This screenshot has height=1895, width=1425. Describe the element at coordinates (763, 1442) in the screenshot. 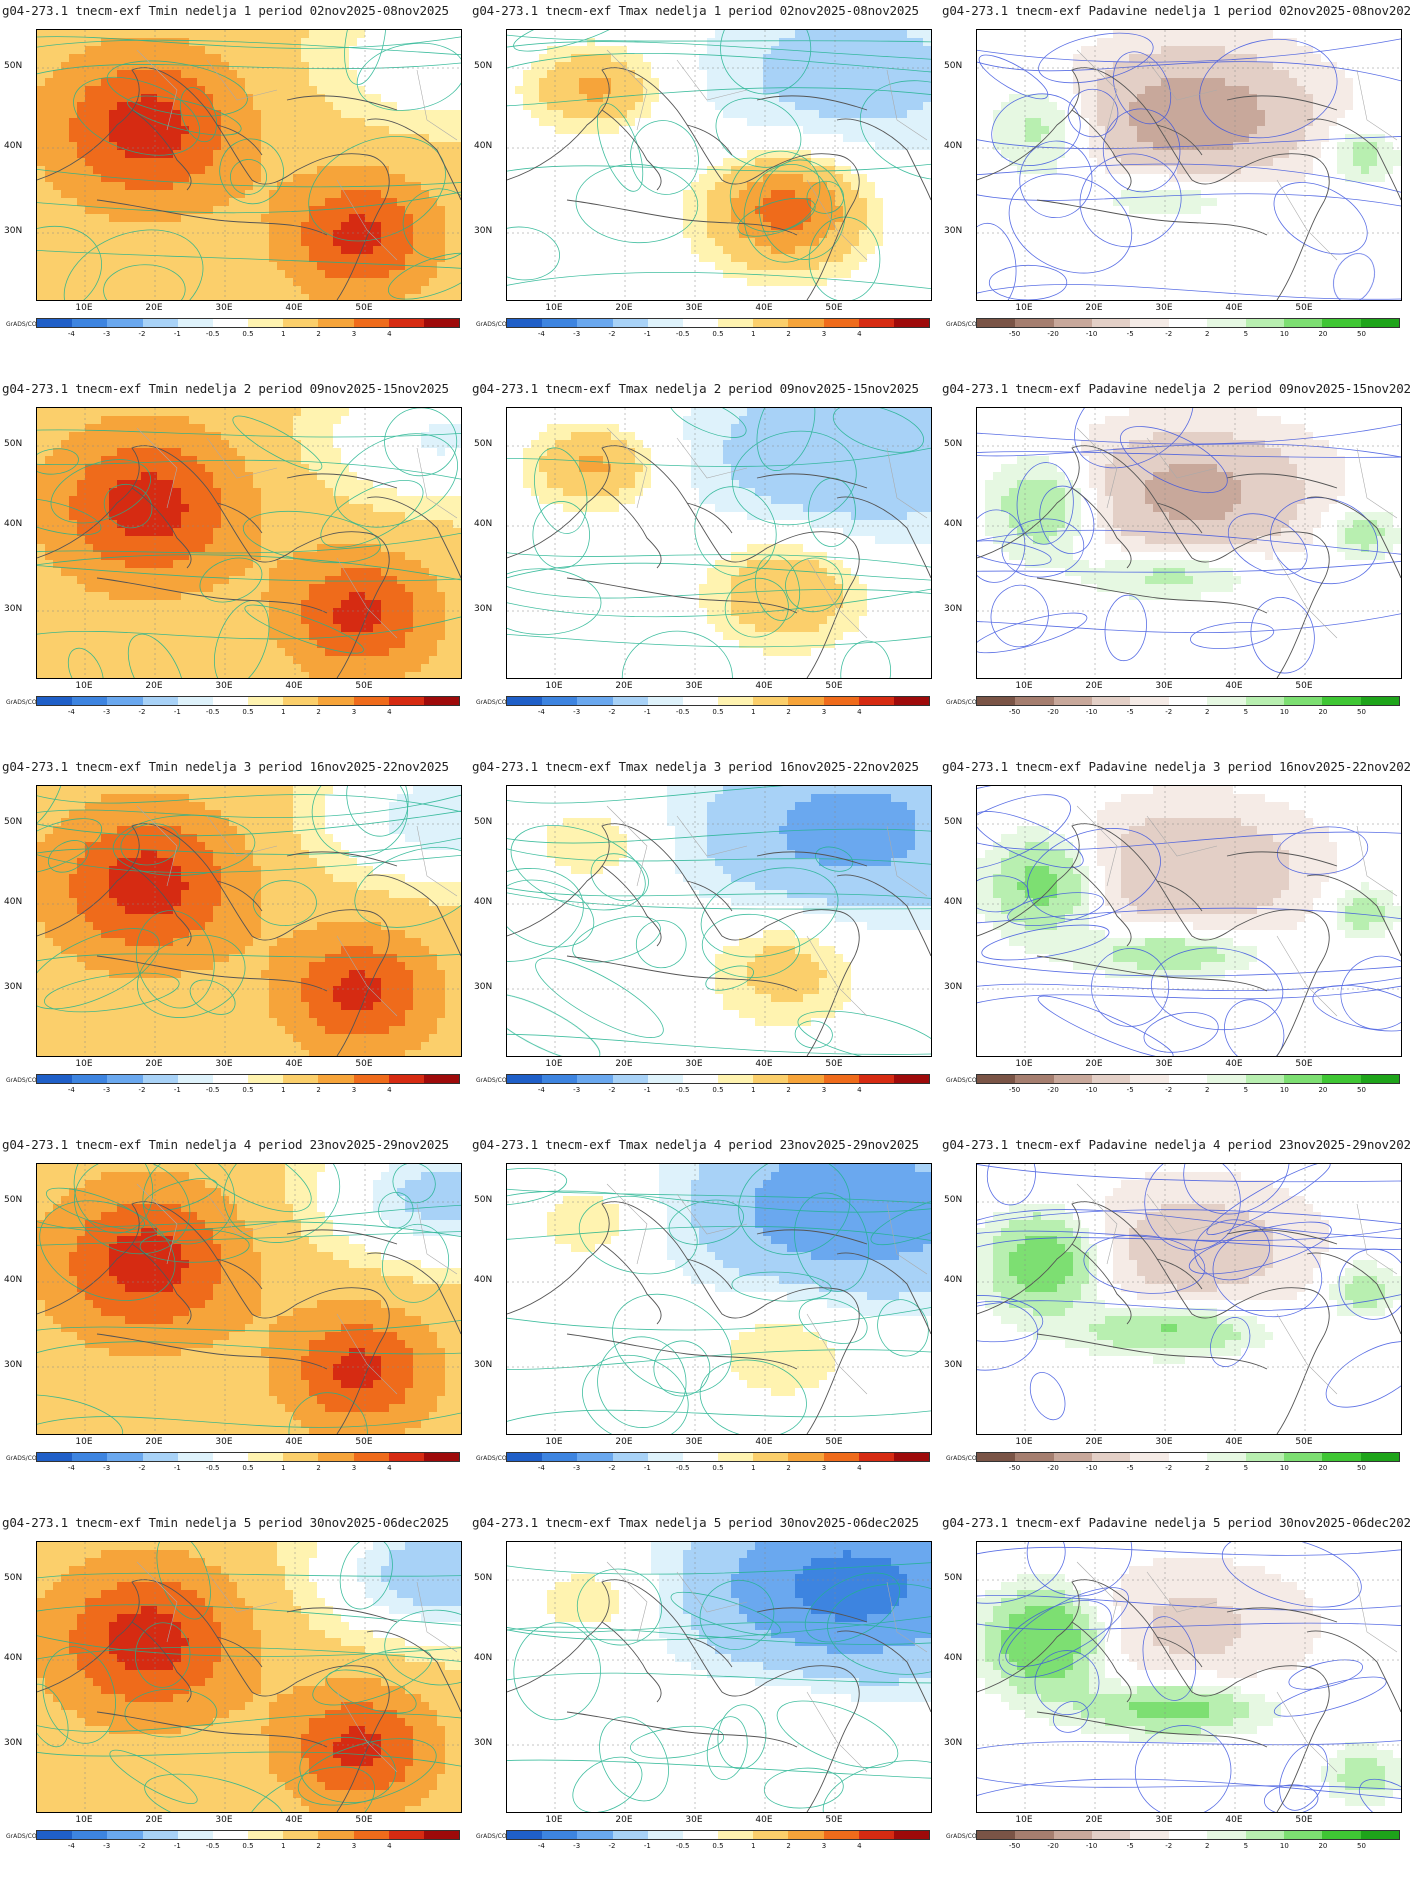

I see `longitude-tick-label: 40E` at that location.